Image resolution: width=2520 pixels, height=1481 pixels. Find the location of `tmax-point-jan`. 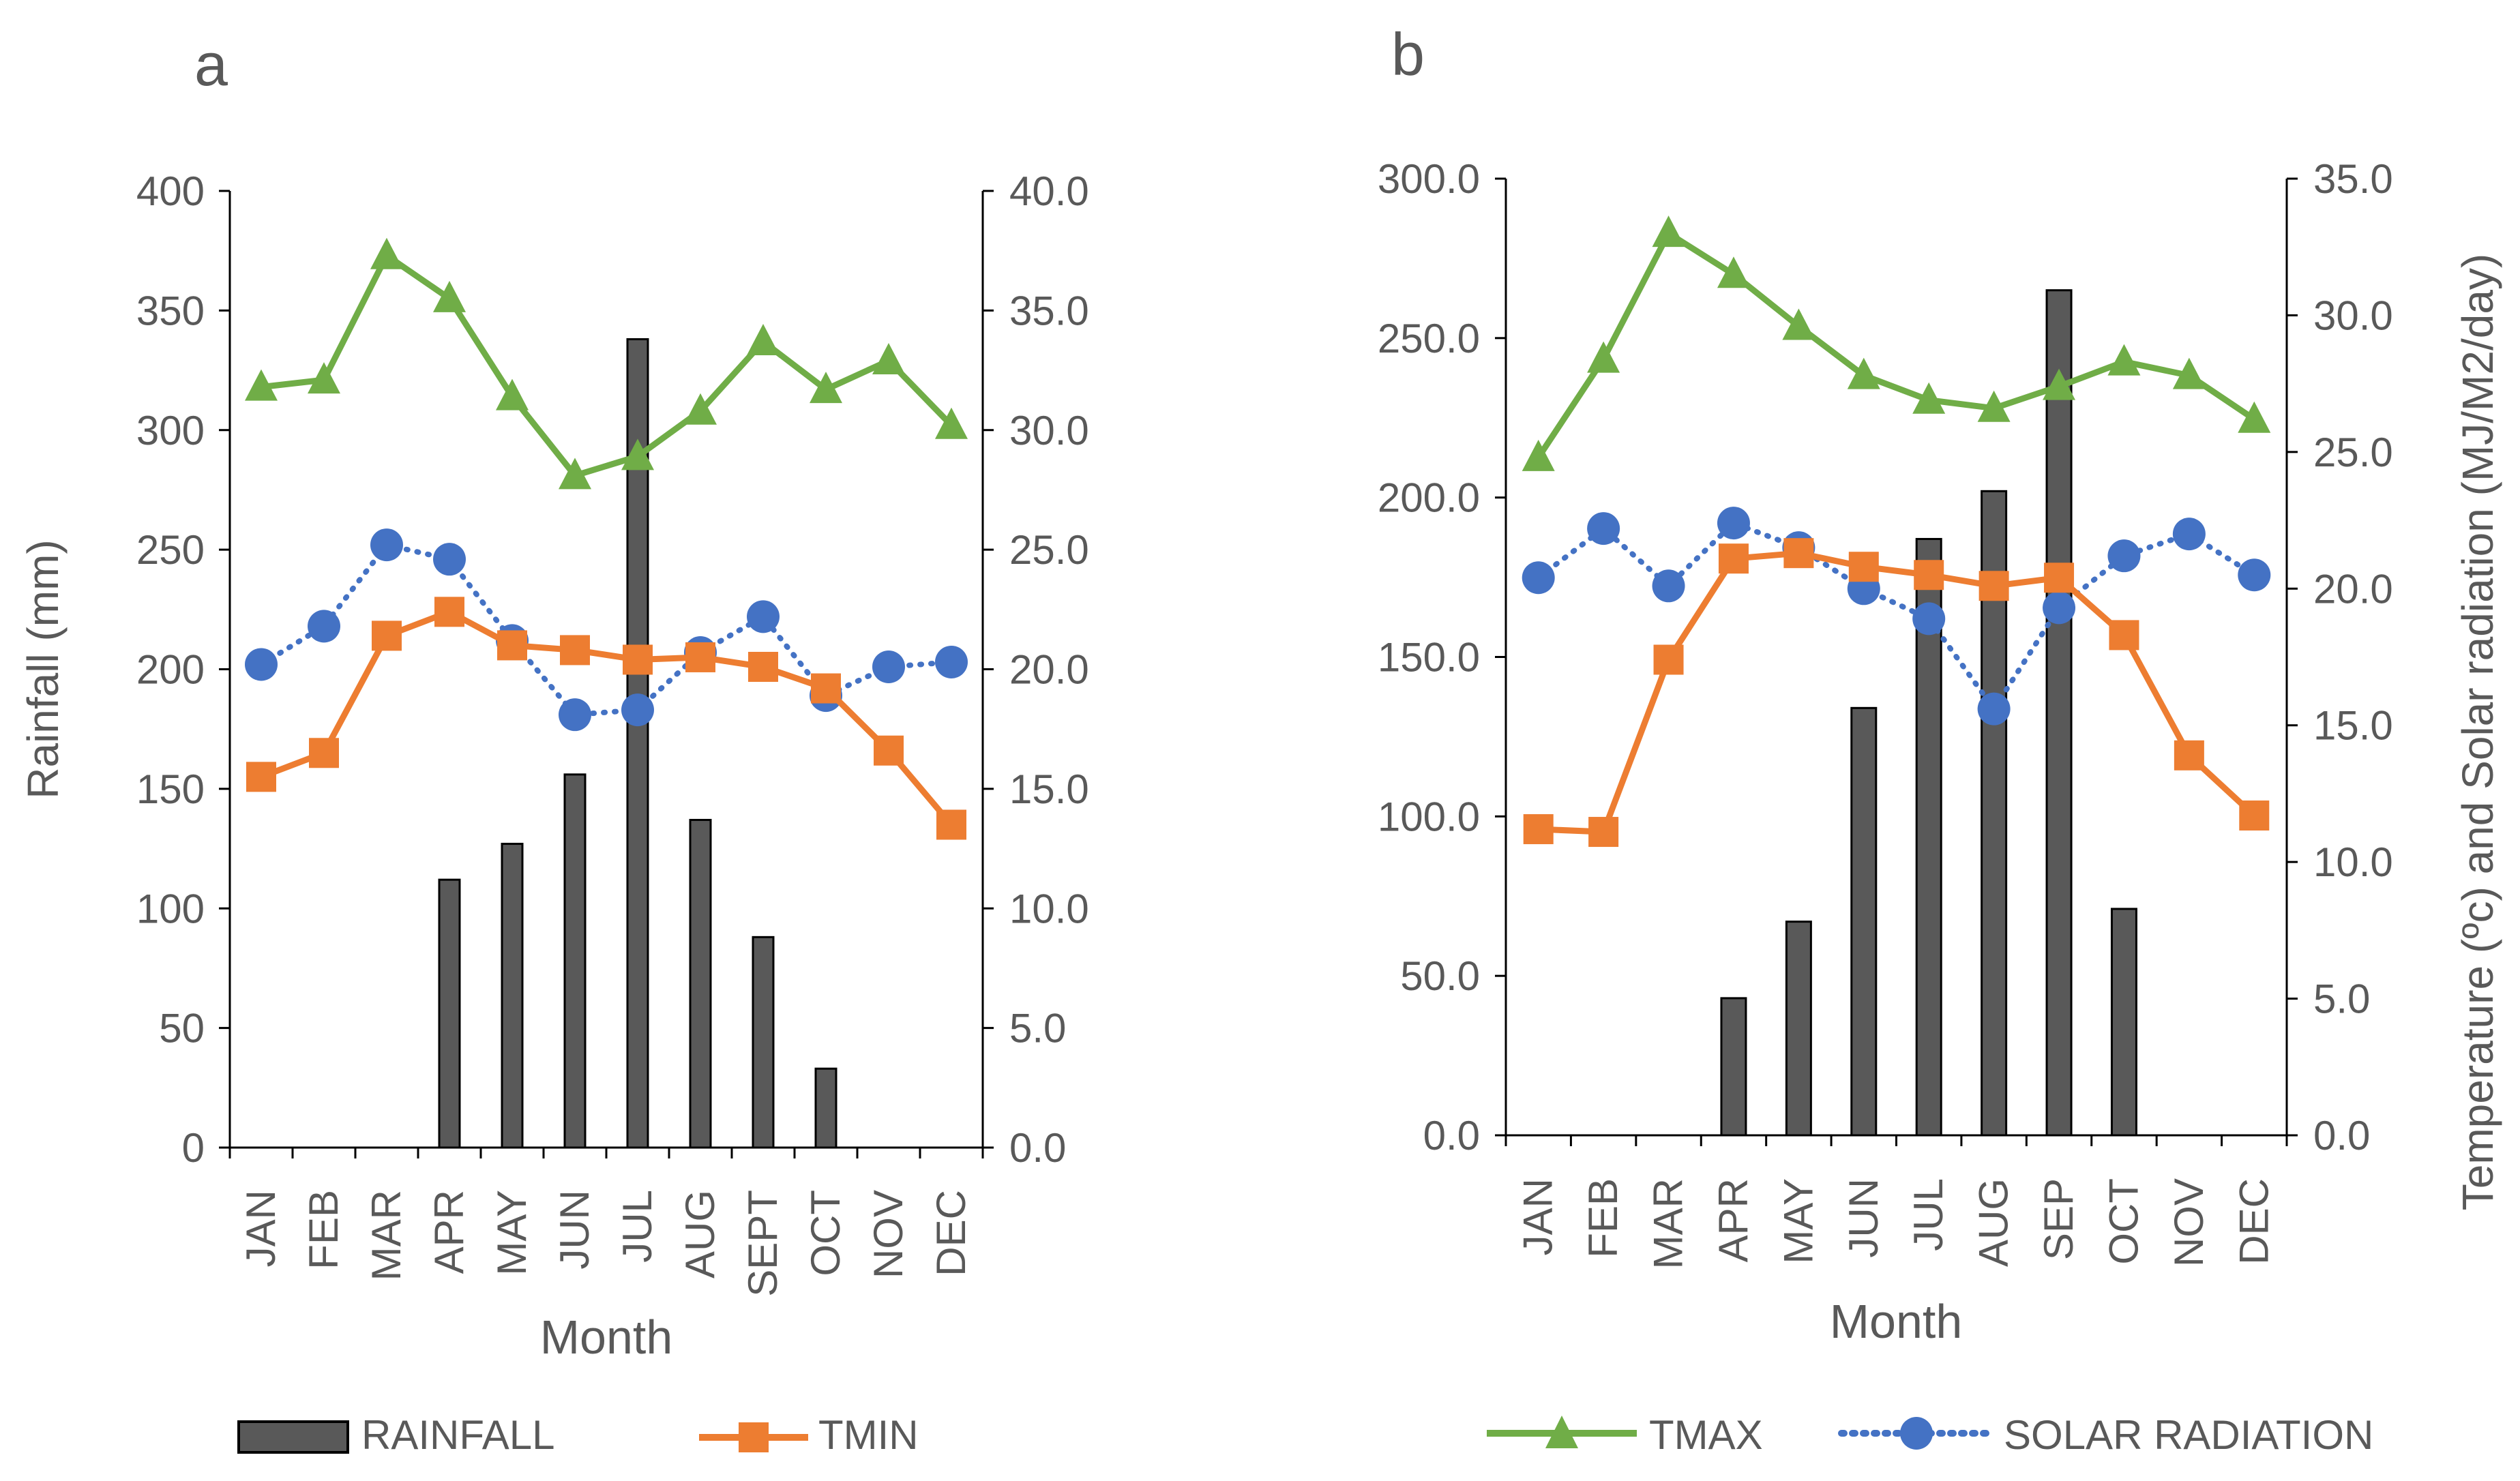

tmax-point-jan is located at coordinates (261, 385).